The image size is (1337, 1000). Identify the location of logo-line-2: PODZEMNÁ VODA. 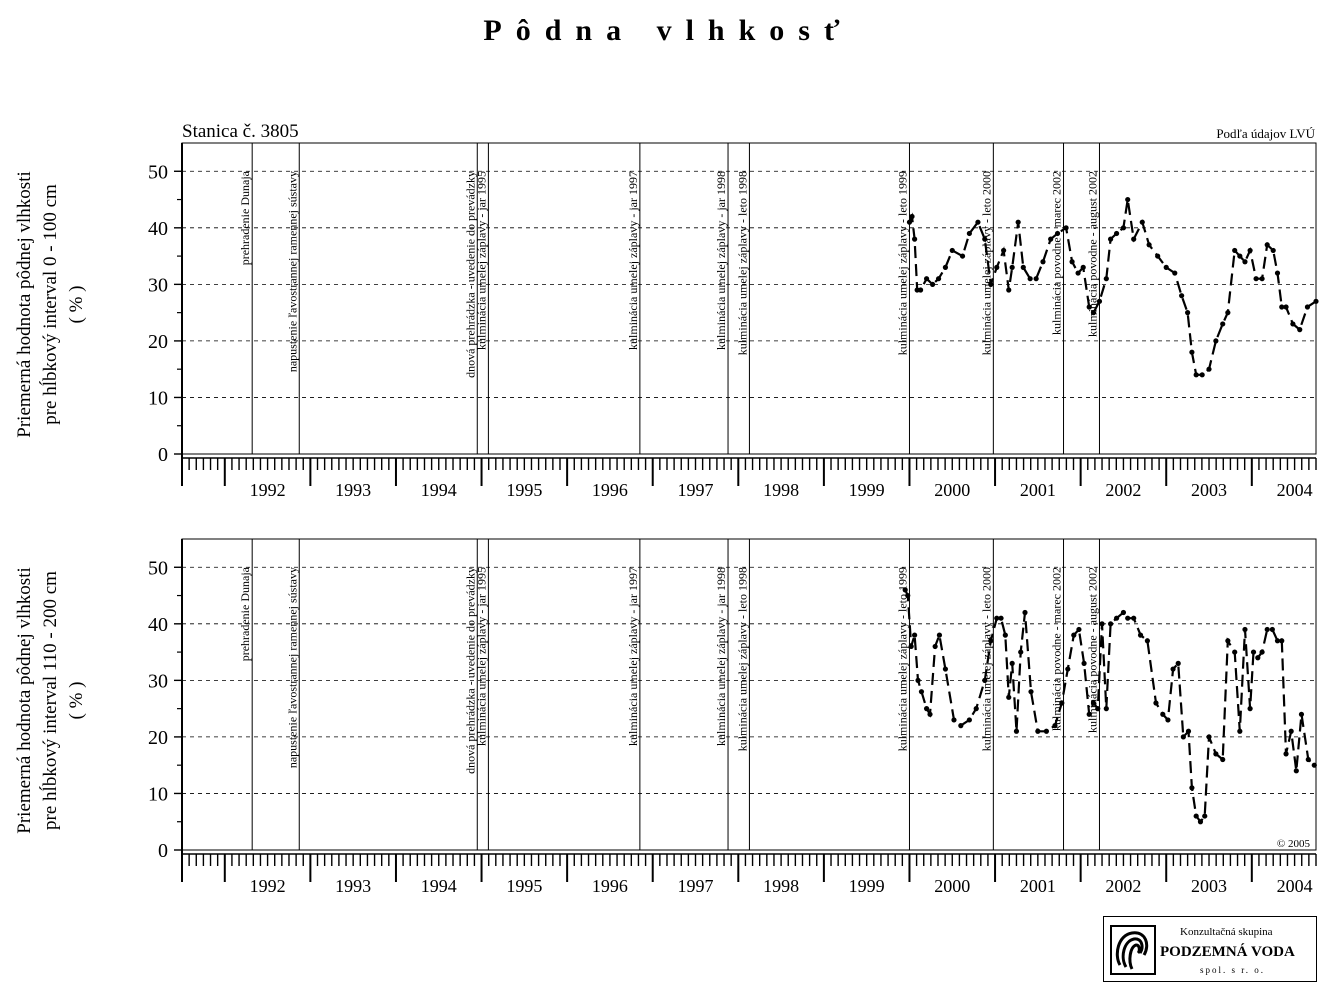
(1227, 952).